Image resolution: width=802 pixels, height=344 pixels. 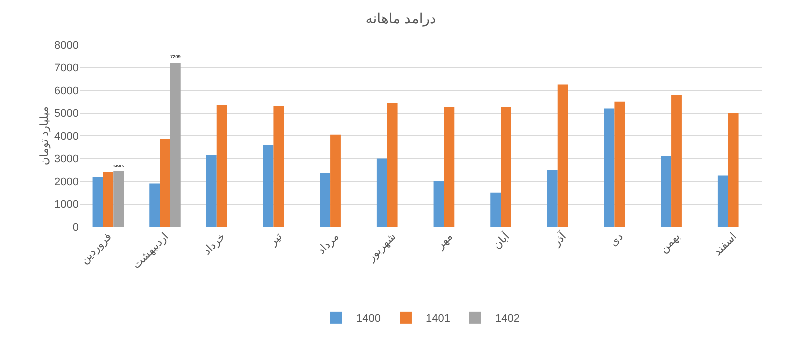 What do you see at coordinates (66, 205) in the screenshot?
I see `y-tick-label: 1000` at bounding box center [66, 205].